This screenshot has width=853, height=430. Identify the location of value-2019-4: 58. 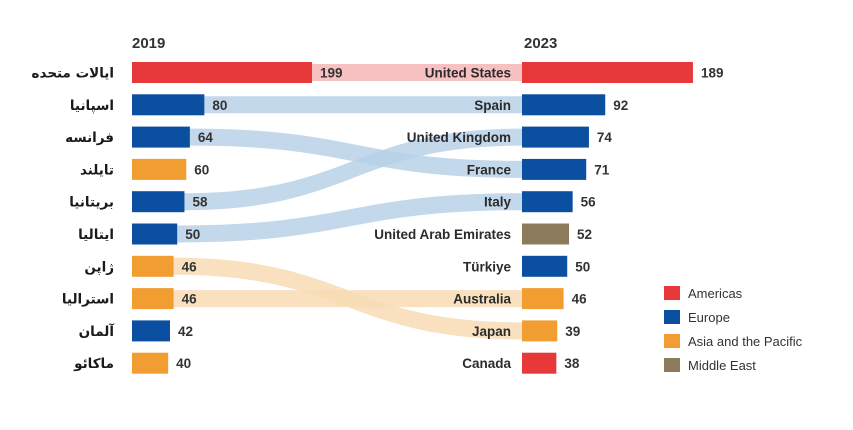
(200, 202).